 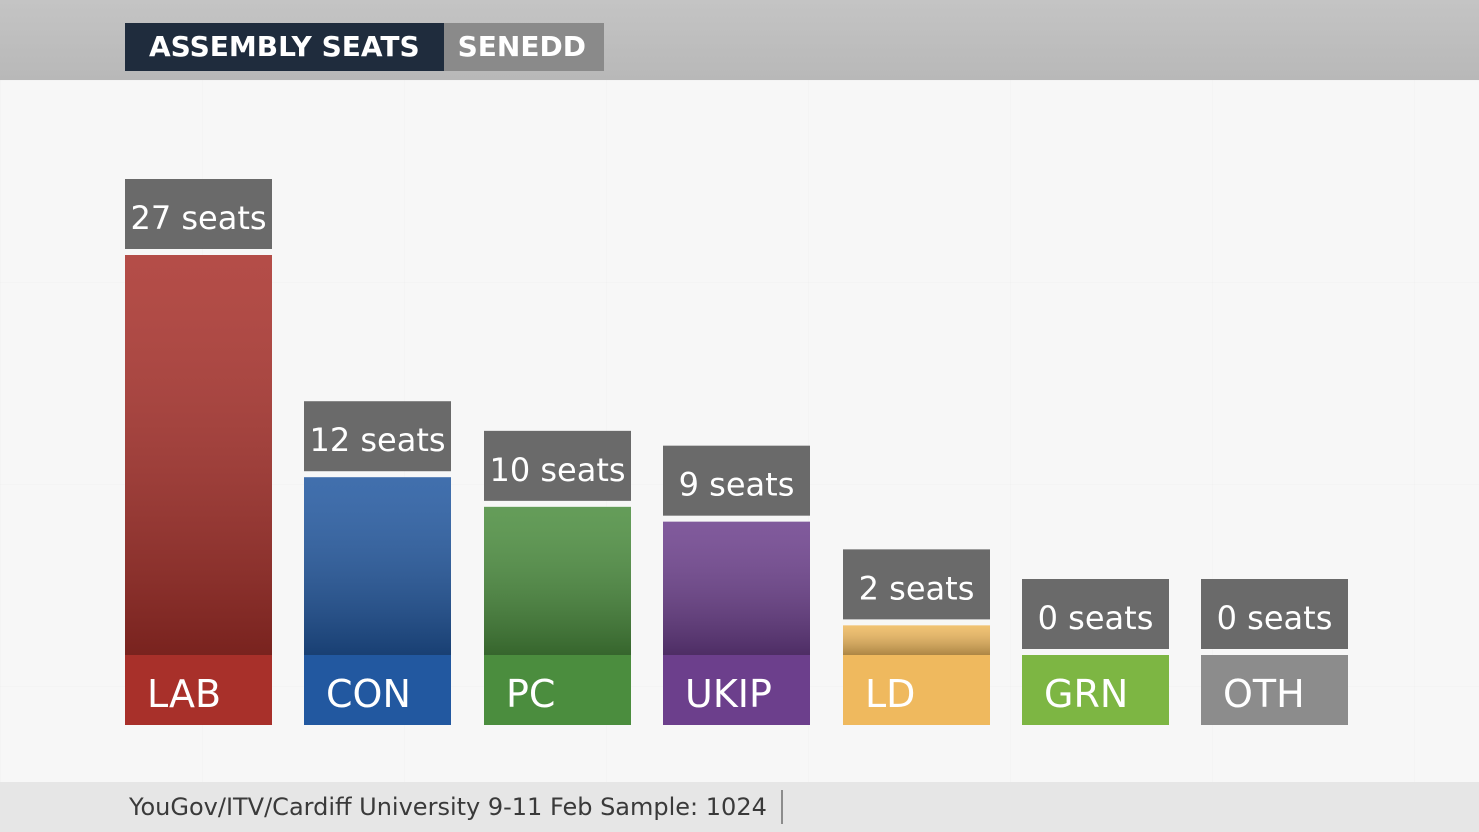 I want to click on bar-shade-ld, so click(x=916, y=640).